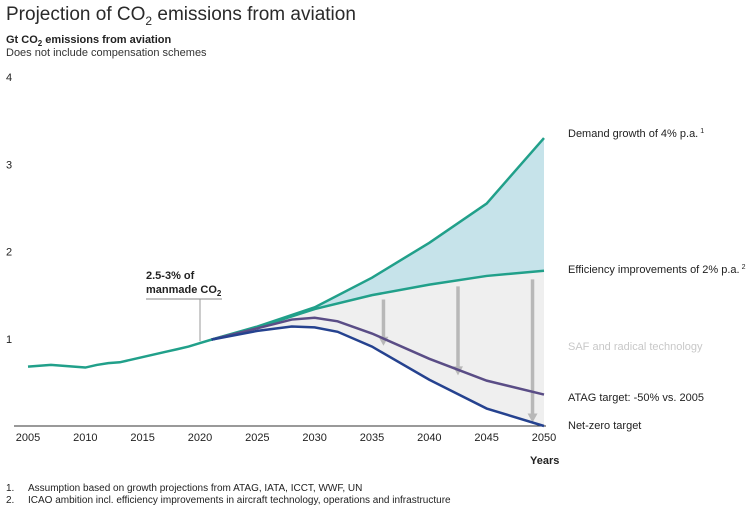  What do you see at coordinates (744, 267) in the screenshot?
I see `footnote-marker: 2` at bounding box center [744, 267].